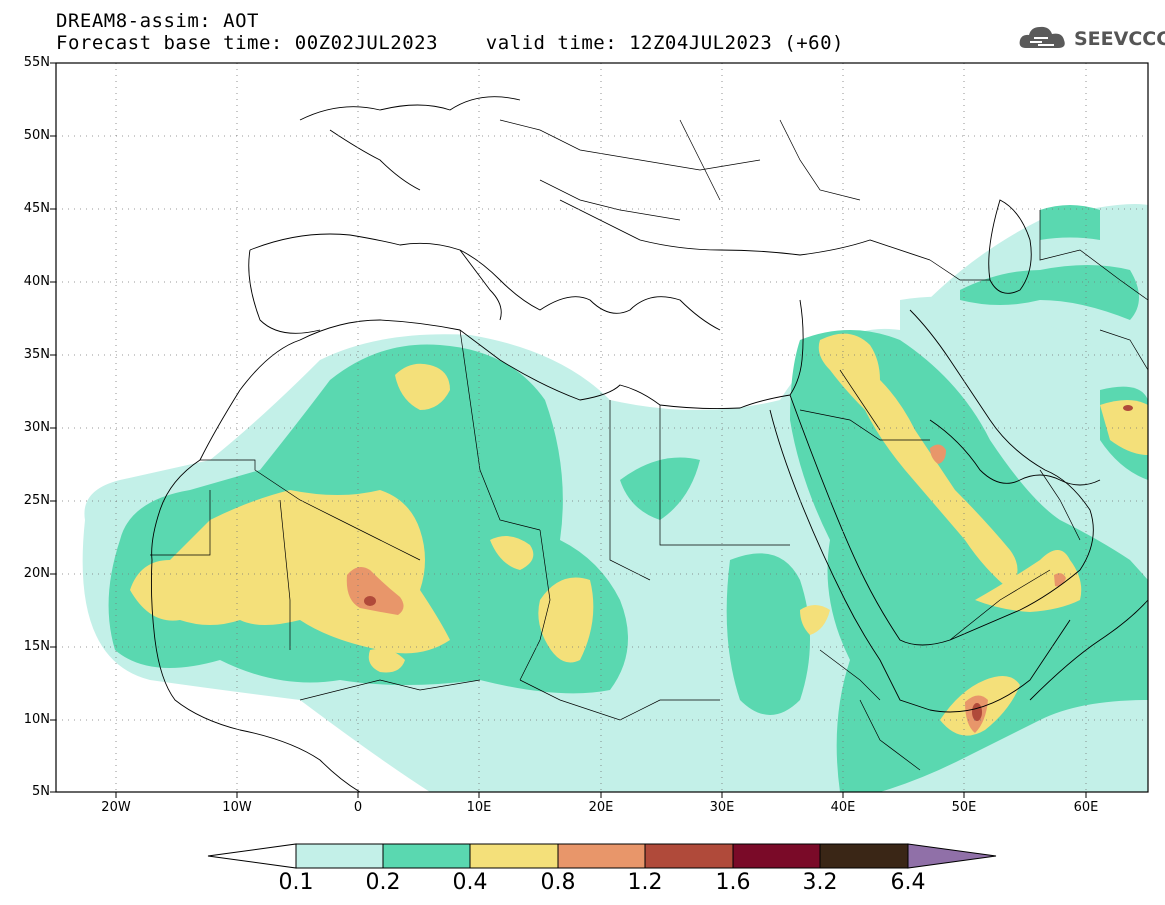 The height and width of the screenshot is (905, 1165). I want to click on lat-label: 10N, so click(36, 719).